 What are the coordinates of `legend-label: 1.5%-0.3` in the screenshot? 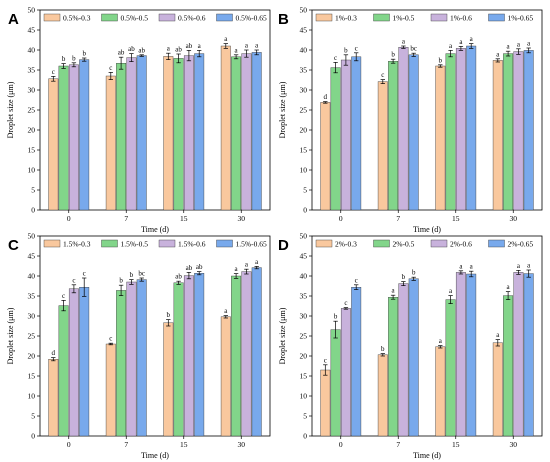 It's located at (77, 244).